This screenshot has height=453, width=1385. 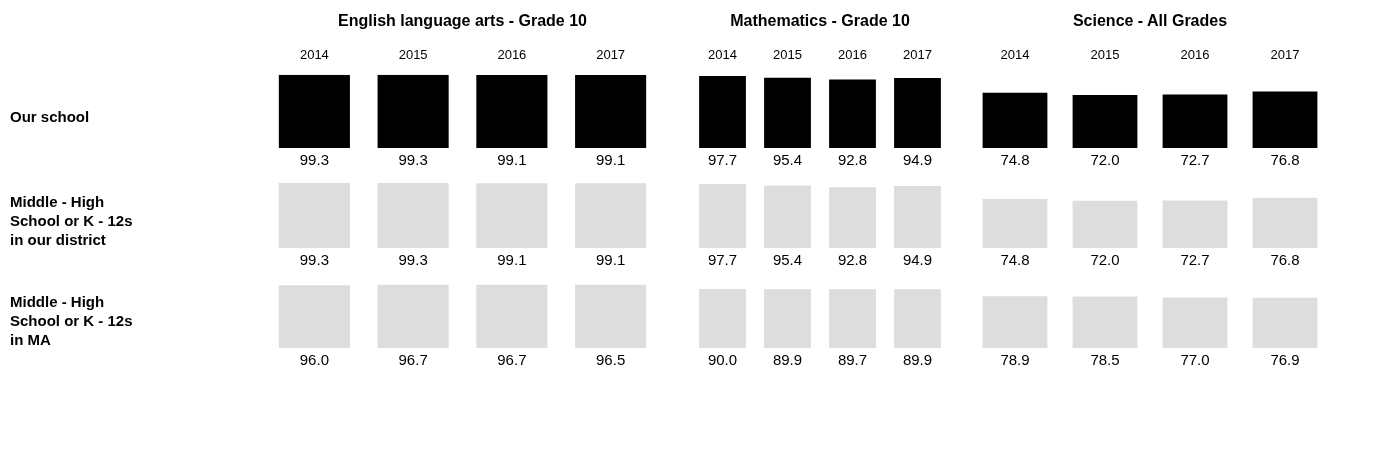 What do you see at coordinates (1285, 359) in the screenshot?
I see `data-label: 76.9` at bounding box center [1285, 359].